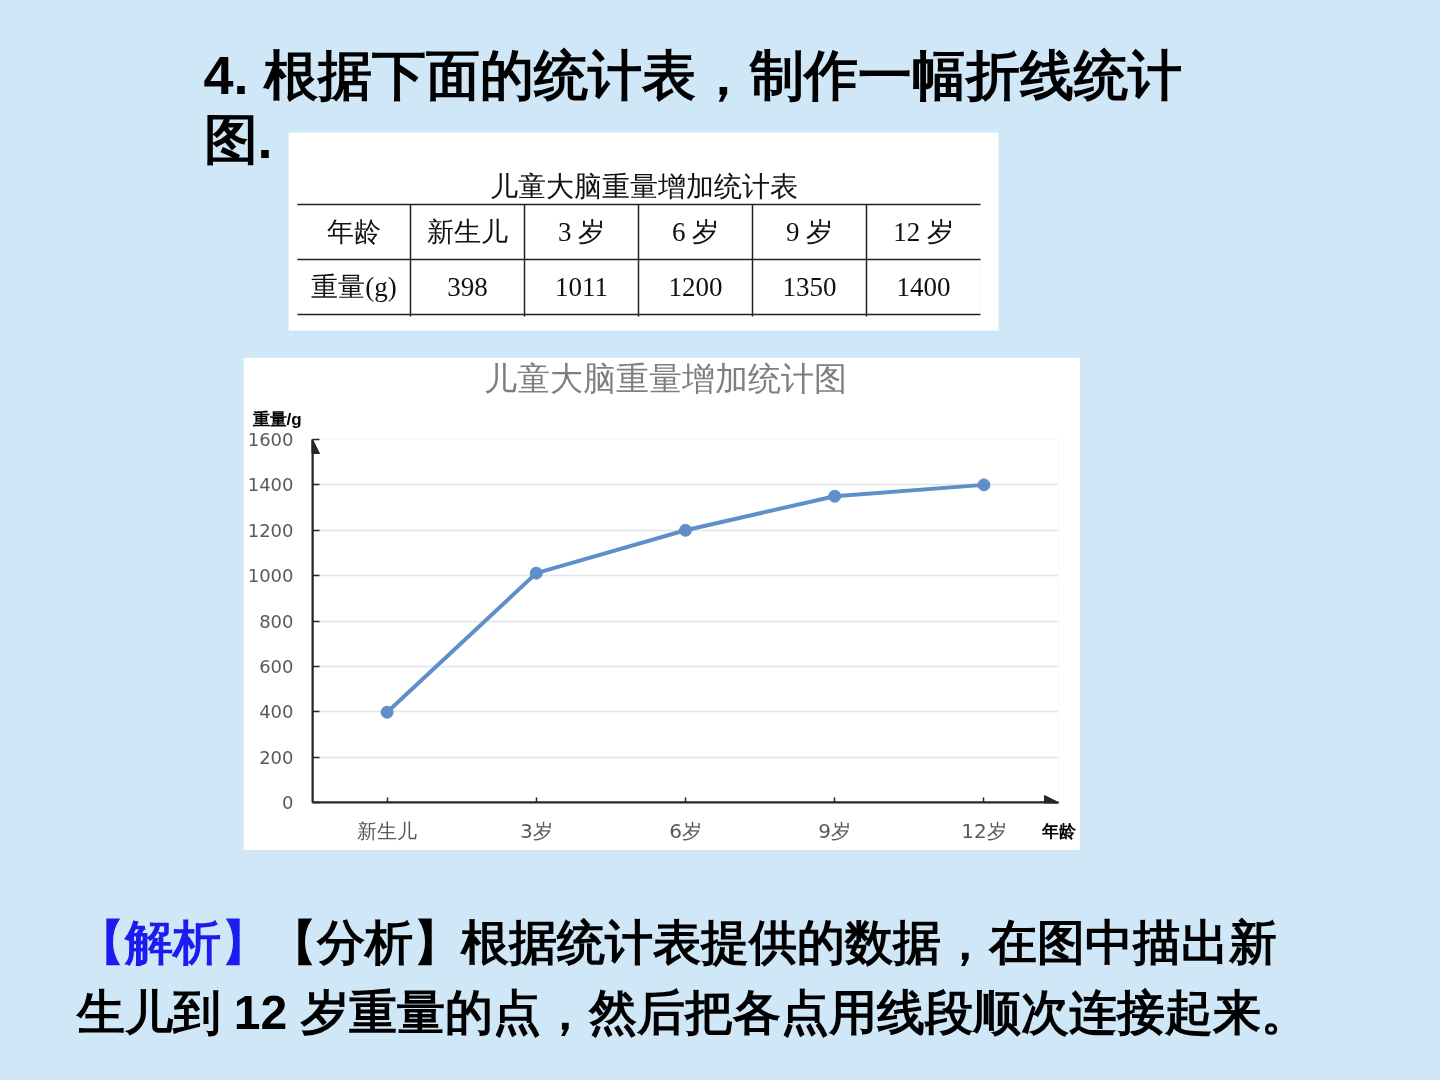 The width and height of the screenshot is (1440, 1080). Describe the element at coordinates (276, 666) in the screenshot. I see `y-tick-label: 600` at that location.